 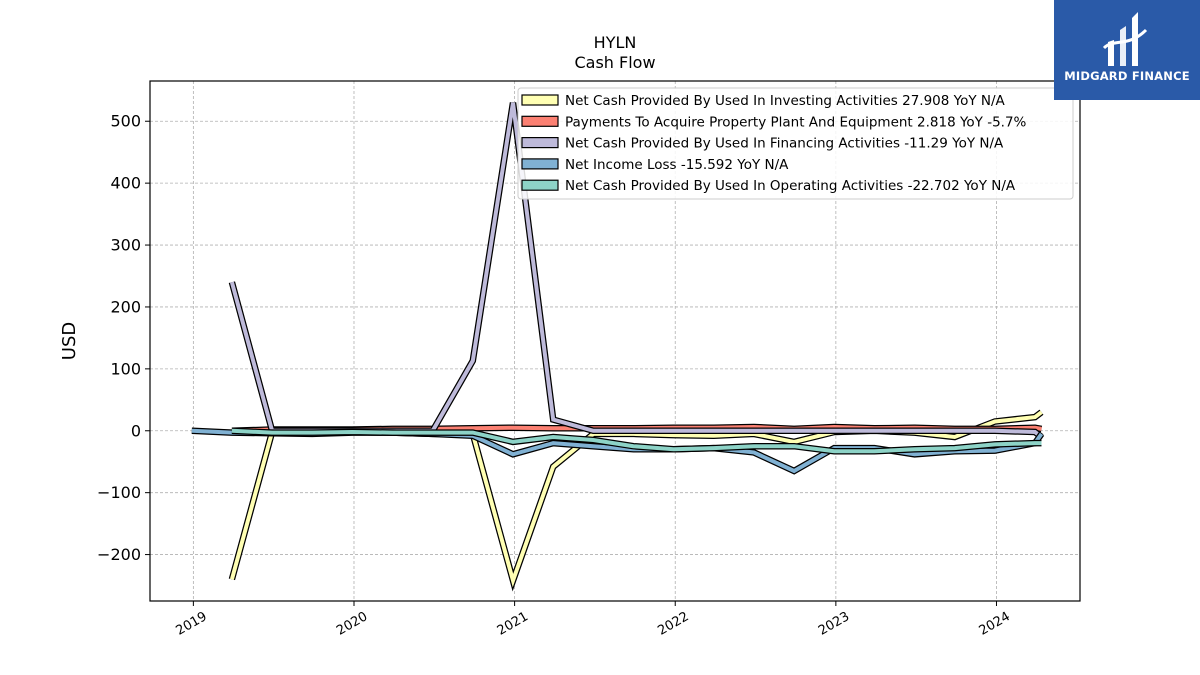 What do you see at coordinates (614, 62) in the screenshot?
I see `chart-subtitle: Cash Flow` at bounding box center [614, 62].